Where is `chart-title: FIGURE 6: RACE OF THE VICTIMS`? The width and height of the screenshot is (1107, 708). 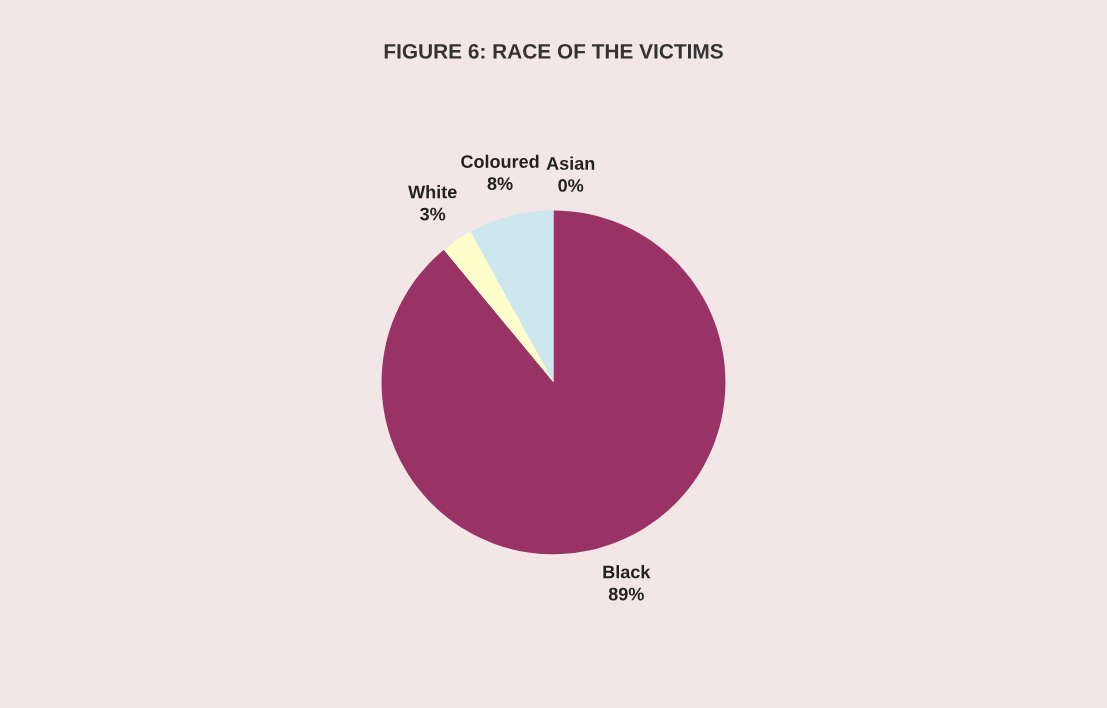
chart-title: FIGURE 6: RACE OF THE VICTIMS is located at coordinates (553, 51).